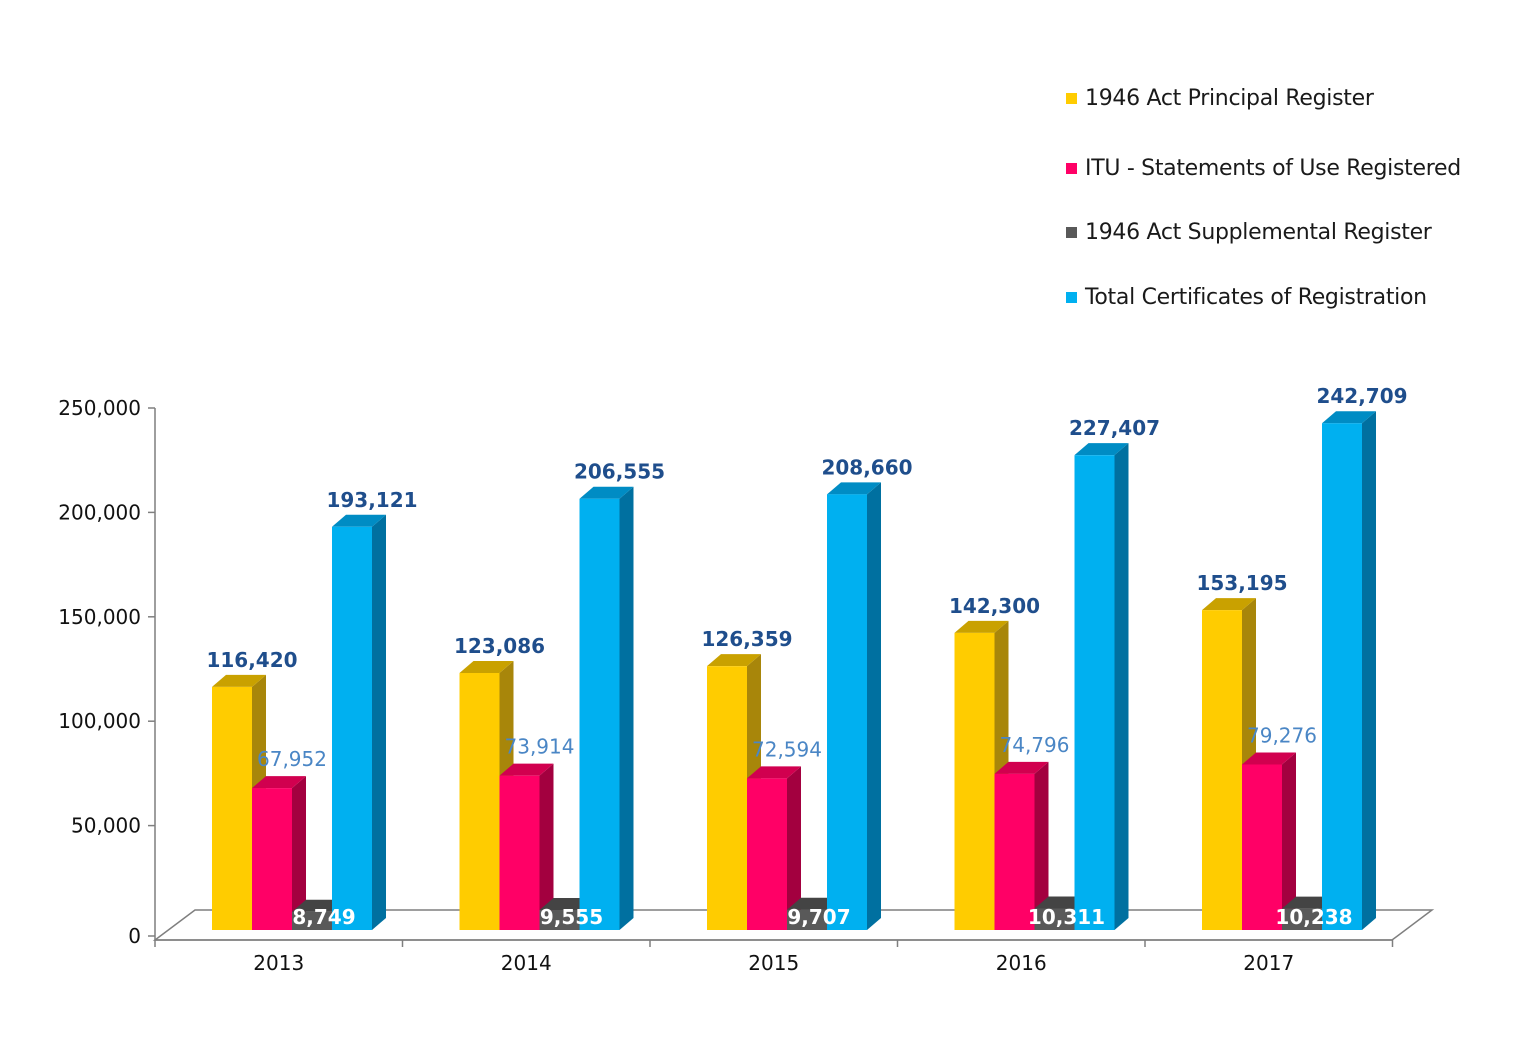  Describe the element at coordinates (99, 617) in the screenshot. I see `y-tick-label: 150,000` at that location.